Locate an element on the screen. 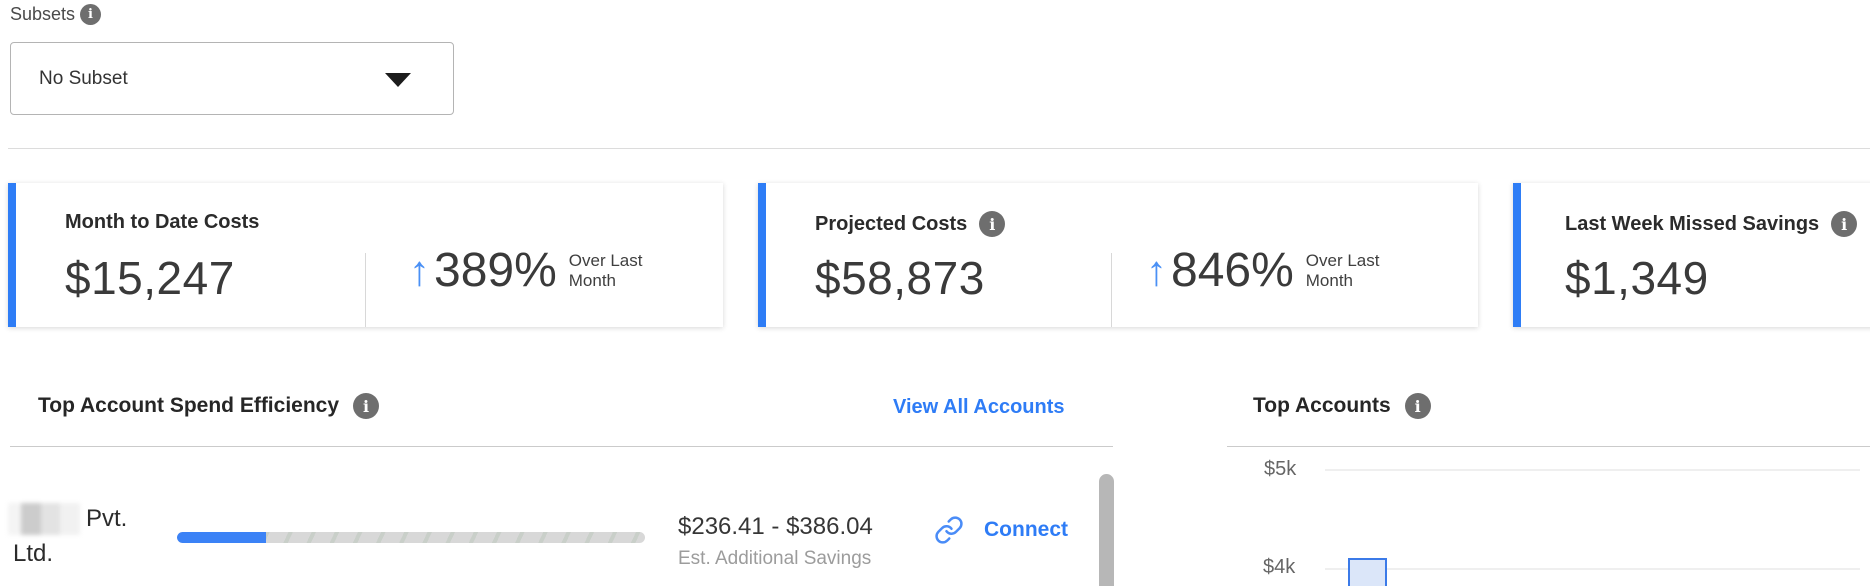  subsets-label: Subsets is located at coordinates (43, 14).